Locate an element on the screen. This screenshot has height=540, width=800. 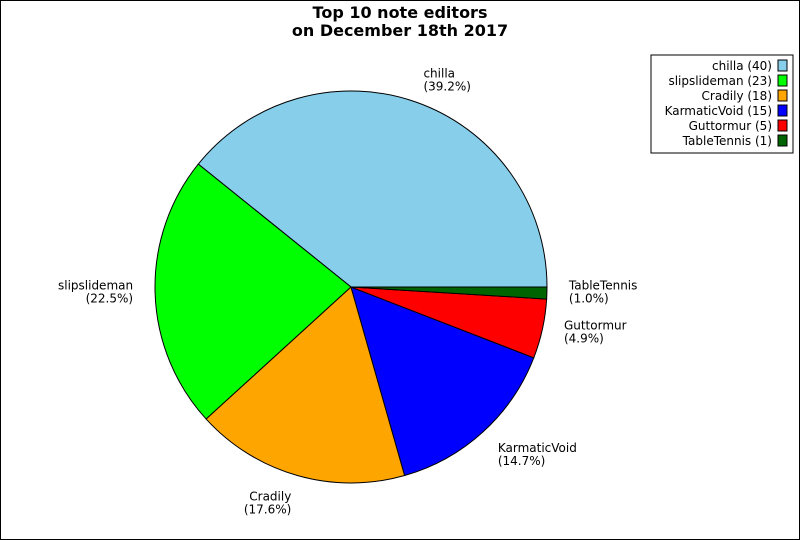
pie-slice-tabletennis is located at coordinates (449, 293).